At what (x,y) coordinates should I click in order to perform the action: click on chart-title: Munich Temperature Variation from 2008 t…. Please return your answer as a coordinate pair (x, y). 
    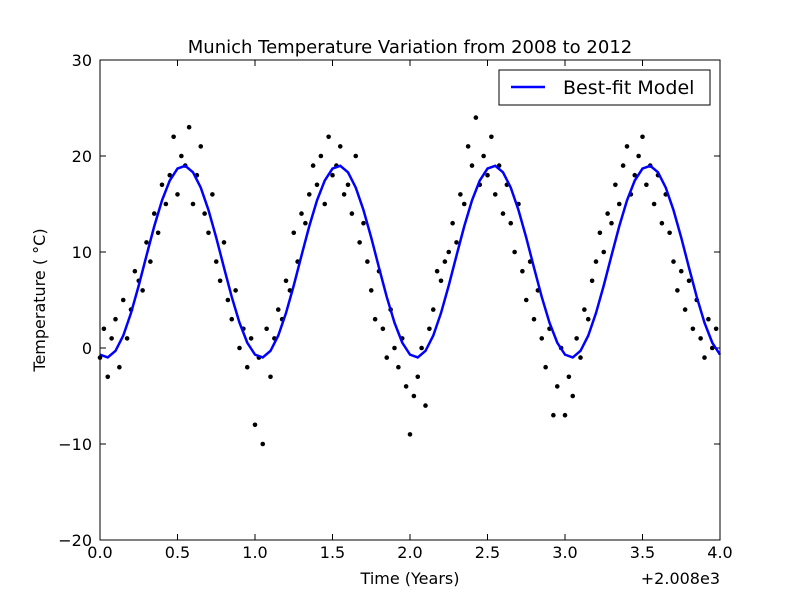
    Looking at the image, I should click on (410, 47).